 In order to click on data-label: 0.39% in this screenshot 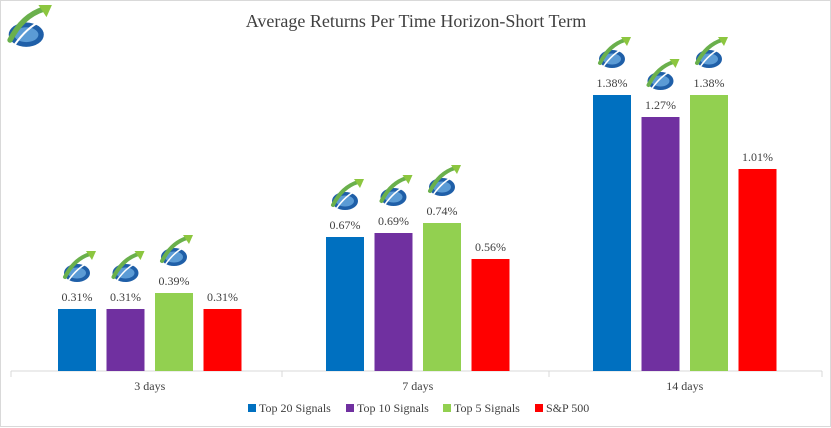, I will do `click(174, 281)`.